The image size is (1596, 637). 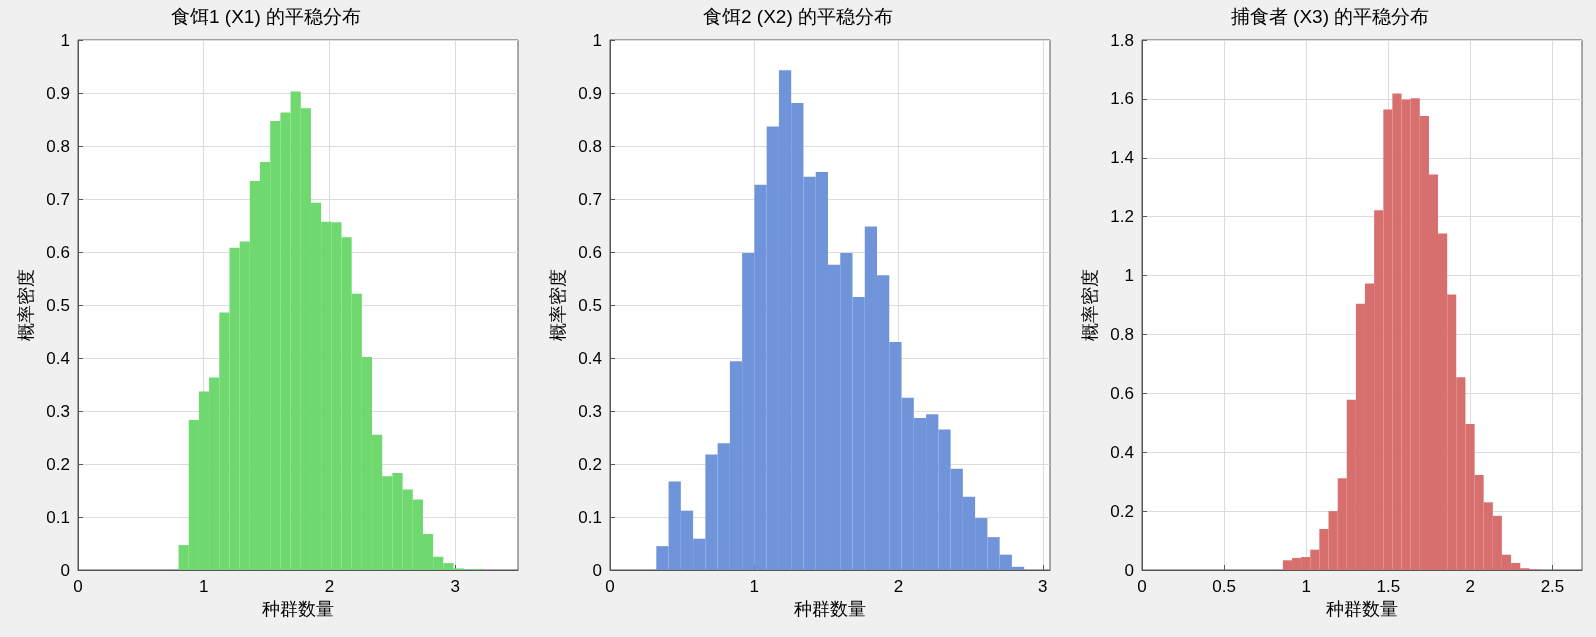 I want to click on x-tick-label: 1.5, so click(x=1388, y=586).